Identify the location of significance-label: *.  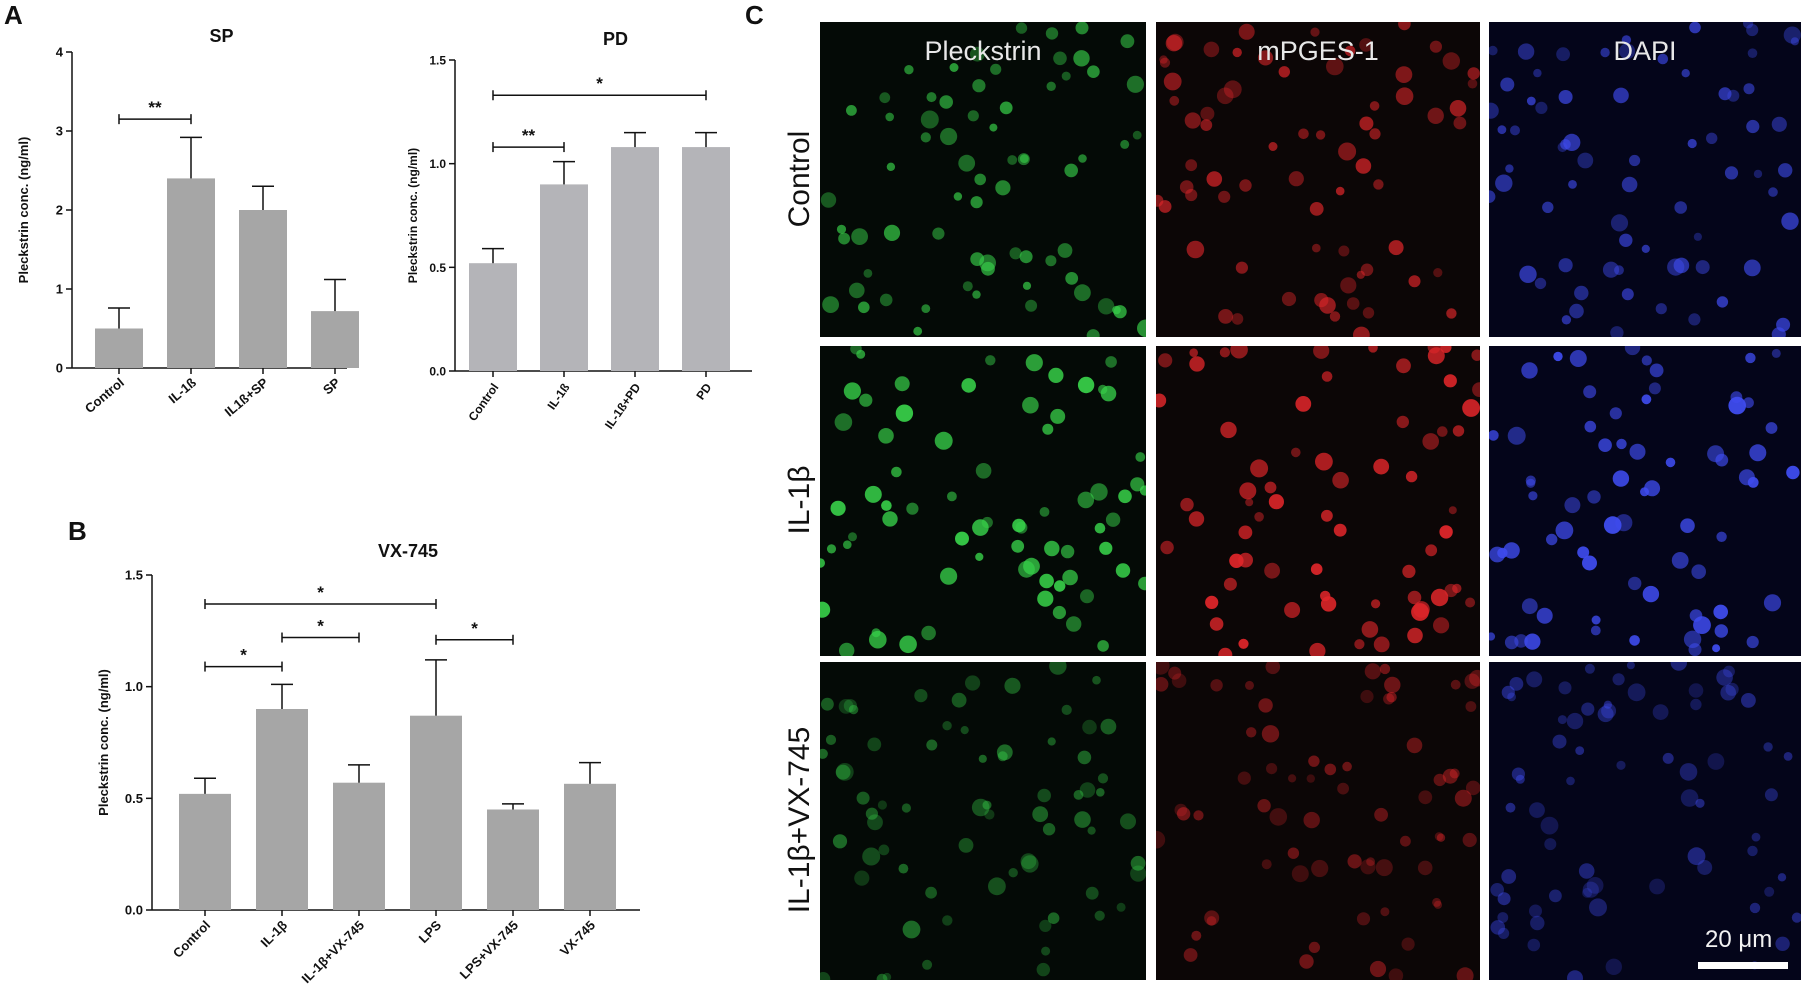
(474, 628).